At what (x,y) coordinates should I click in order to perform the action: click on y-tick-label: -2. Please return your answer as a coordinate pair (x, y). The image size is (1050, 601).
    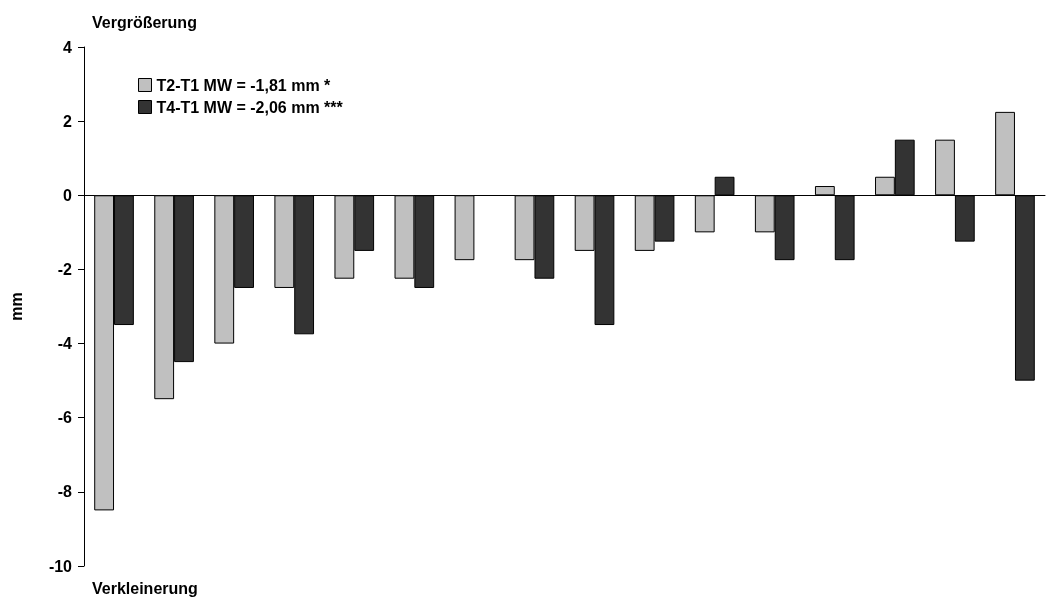
    Looking at the image, I should click on (65, 269).